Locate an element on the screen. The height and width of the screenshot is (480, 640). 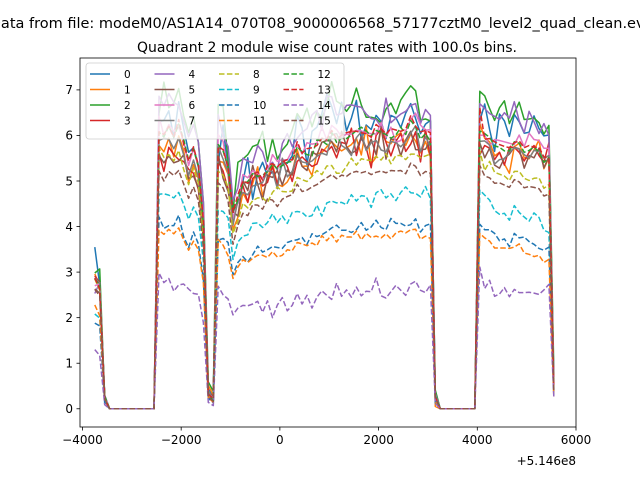
y-tick-label: 7 is located at coordinates (69, 90).